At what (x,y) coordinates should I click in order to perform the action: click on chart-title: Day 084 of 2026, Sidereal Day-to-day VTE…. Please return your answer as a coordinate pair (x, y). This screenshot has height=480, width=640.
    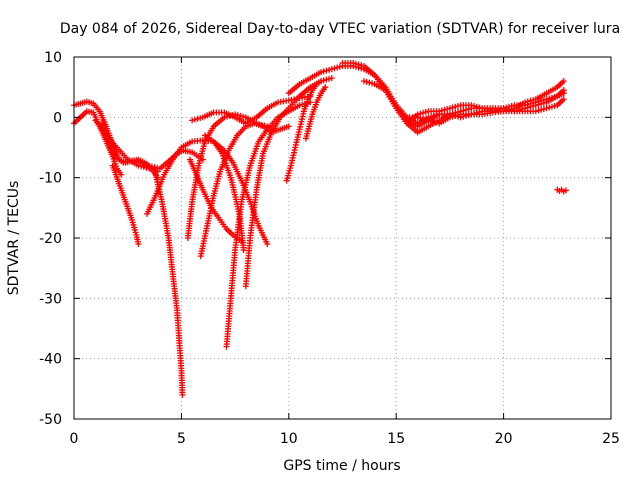
    Looking at the image, I should click on (340, 29).